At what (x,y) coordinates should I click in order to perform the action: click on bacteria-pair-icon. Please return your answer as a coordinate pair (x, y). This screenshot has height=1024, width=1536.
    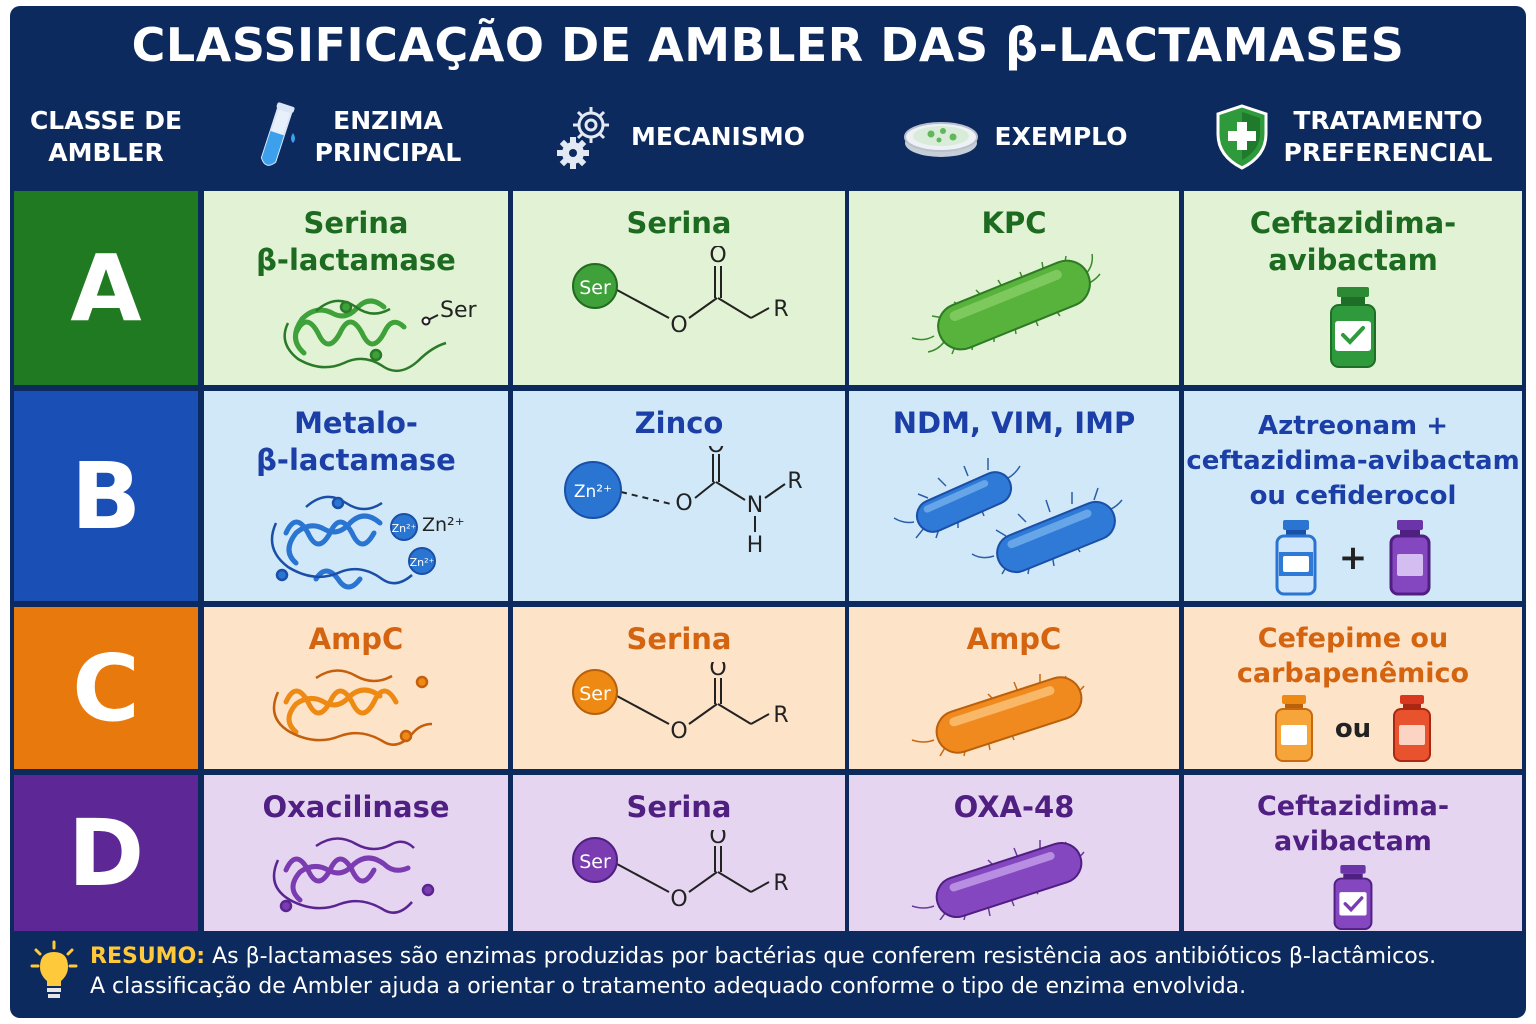
    Looking at the image, I should click on (1008, 516).